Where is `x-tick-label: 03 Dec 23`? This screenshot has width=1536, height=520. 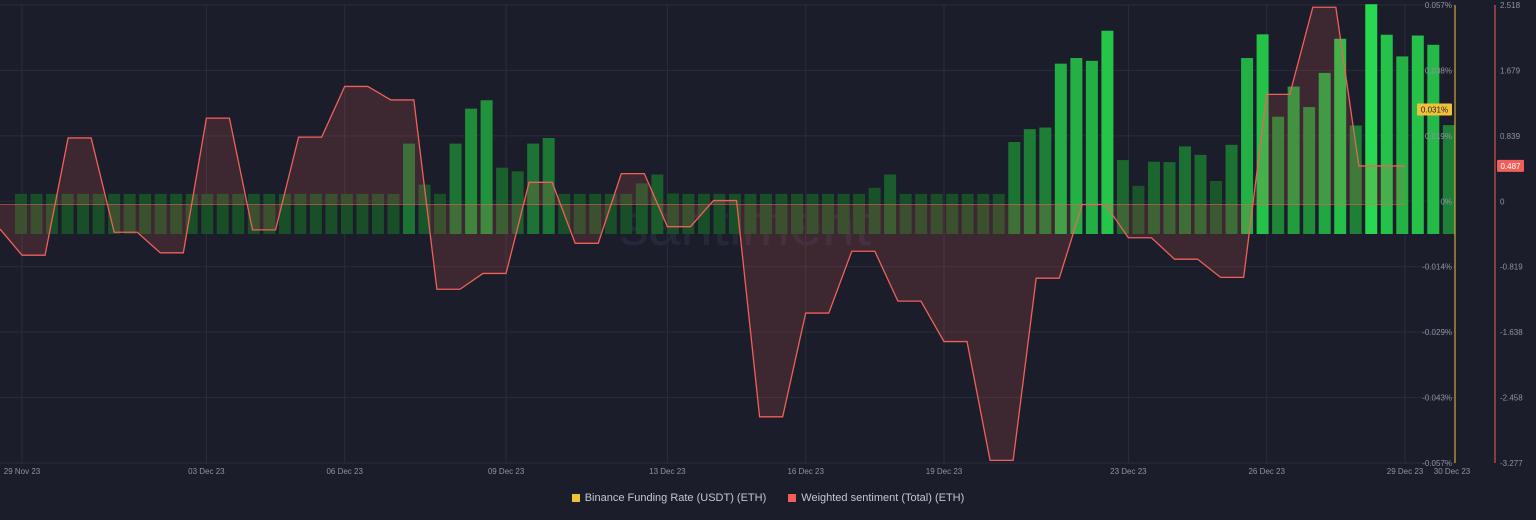 x-tick-label: 03 Dec 23 is located at coordinates (206, 471).